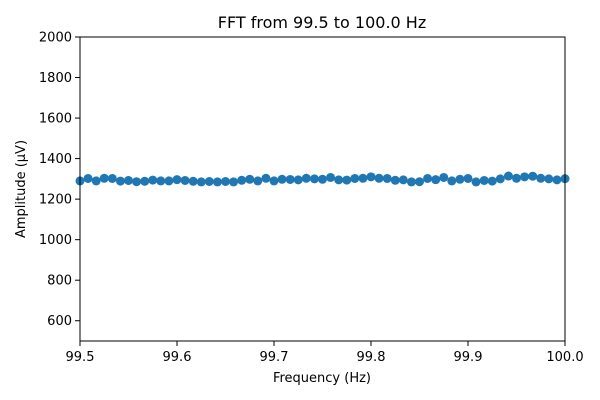 This screenshot has height=400, width=600. Describe the element at coordinates (55, 119) in the screenshot. I see `y-tick-label: 1600` at that location.